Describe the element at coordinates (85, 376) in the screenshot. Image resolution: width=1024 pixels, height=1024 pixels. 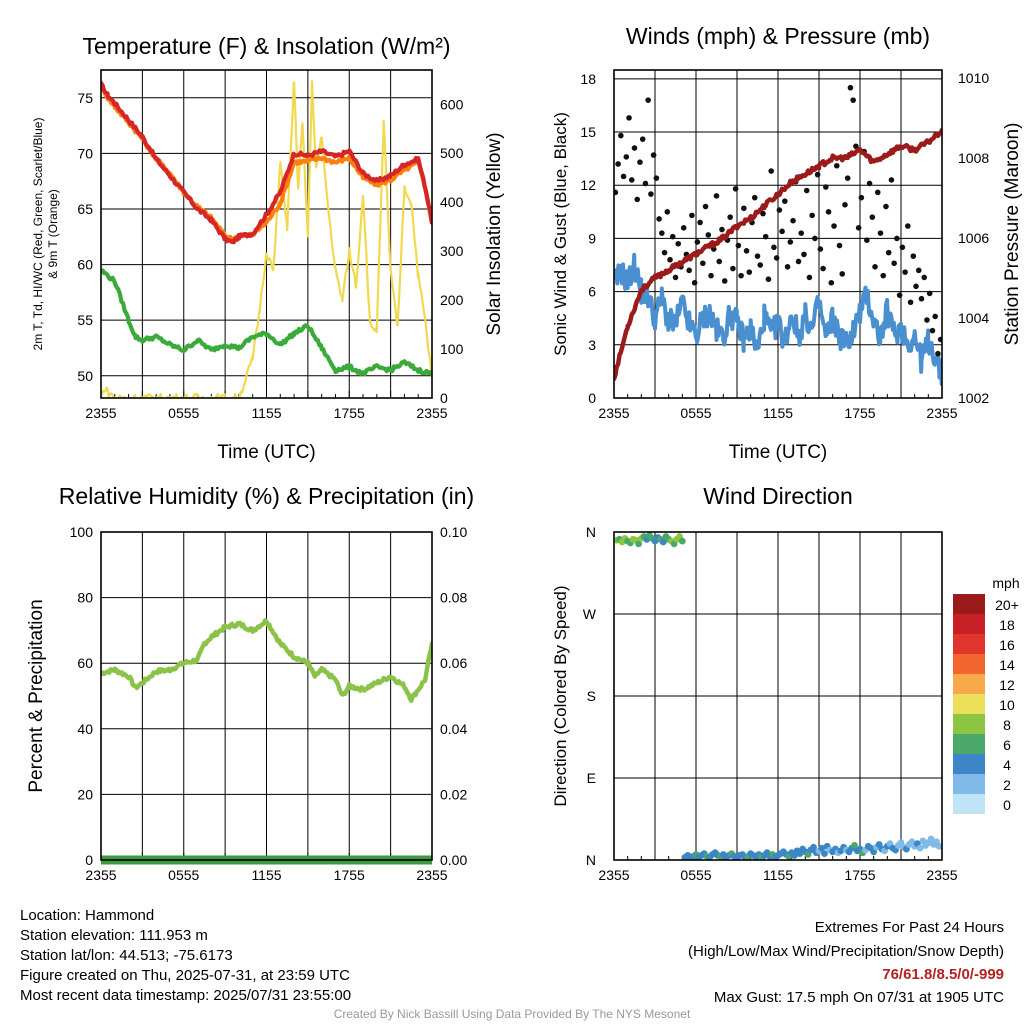
I see `temp-ytick-label: 50` at that location.